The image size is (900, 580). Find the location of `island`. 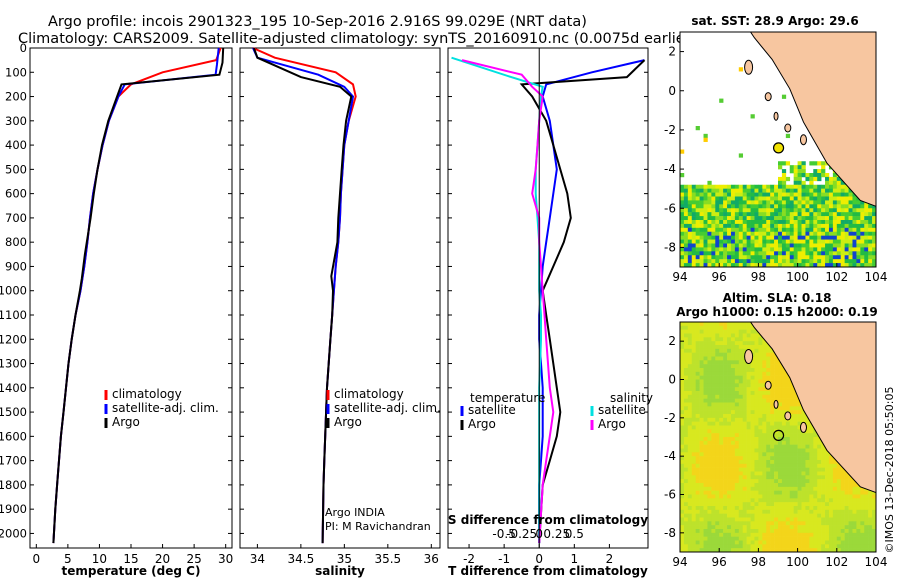

island is located at coordinates (776, 404).